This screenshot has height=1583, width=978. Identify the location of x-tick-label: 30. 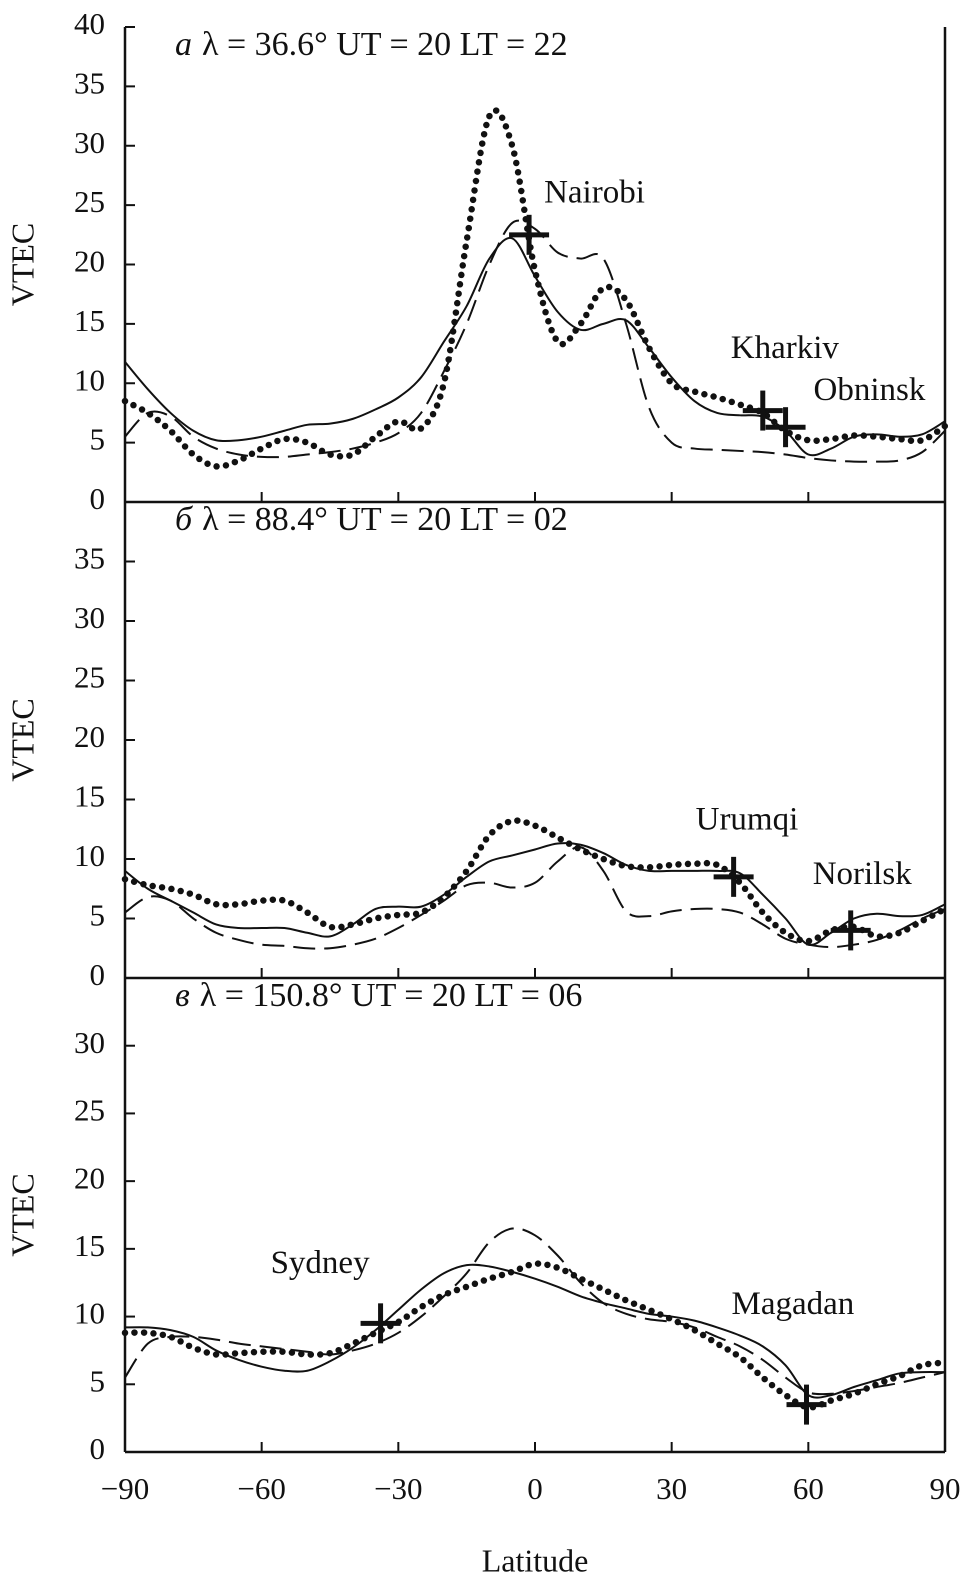
(671, 1488).